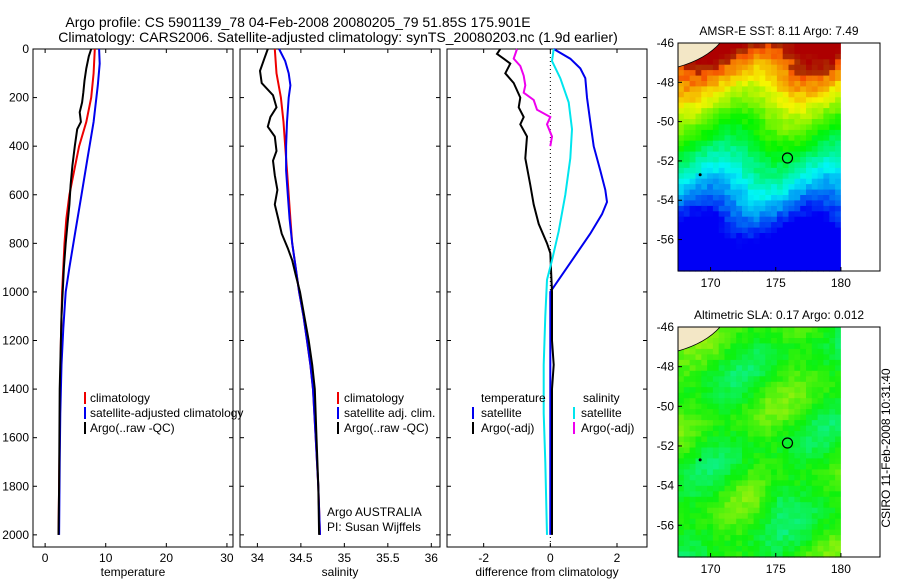 This screenshot has height=580, width=900. Describe the element at coordinates (666, 406) in the screenshot. I see `y-tick-label: -50` at that location.